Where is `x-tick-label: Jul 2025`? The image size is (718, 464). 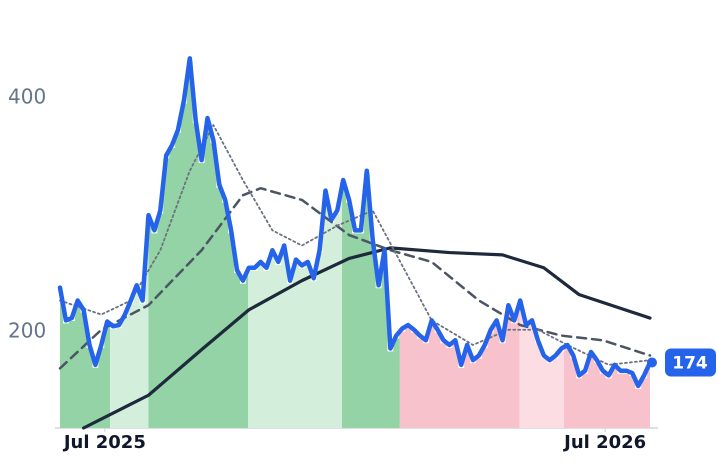
x-tick-label: Jul 2025 is located at coordinates (104, 442).